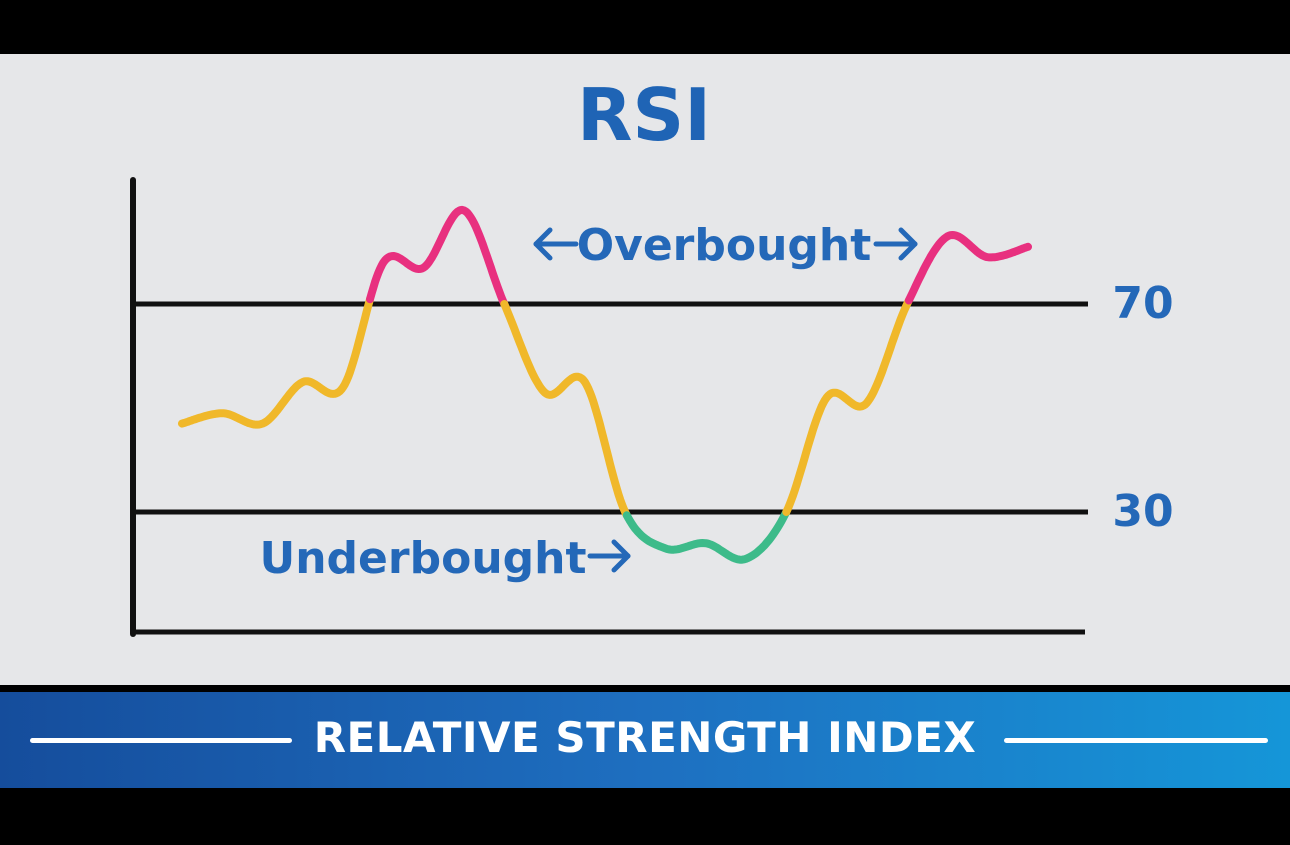 The image size is (1290, 845). I want to click on banner-right-line, so click(1136, 740).